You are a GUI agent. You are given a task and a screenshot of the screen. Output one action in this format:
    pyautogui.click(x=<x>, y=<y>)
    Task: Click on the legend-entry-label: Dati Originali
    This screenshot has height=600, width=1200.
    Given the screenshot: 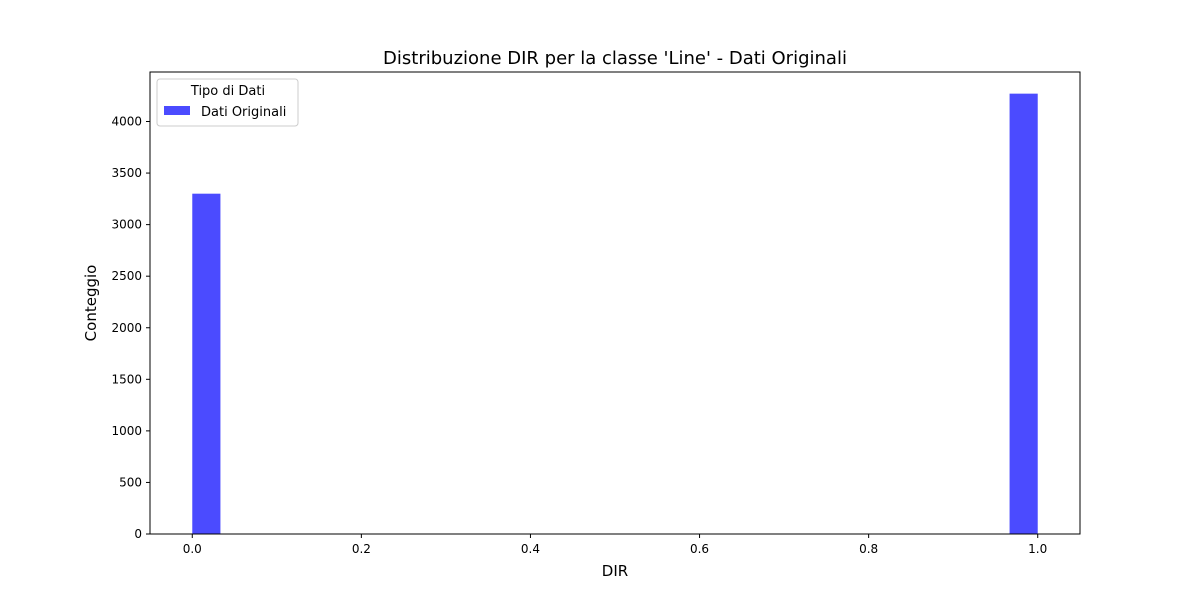 What is the action you would take?
    pyautogui.click(x=243, y=112)
    